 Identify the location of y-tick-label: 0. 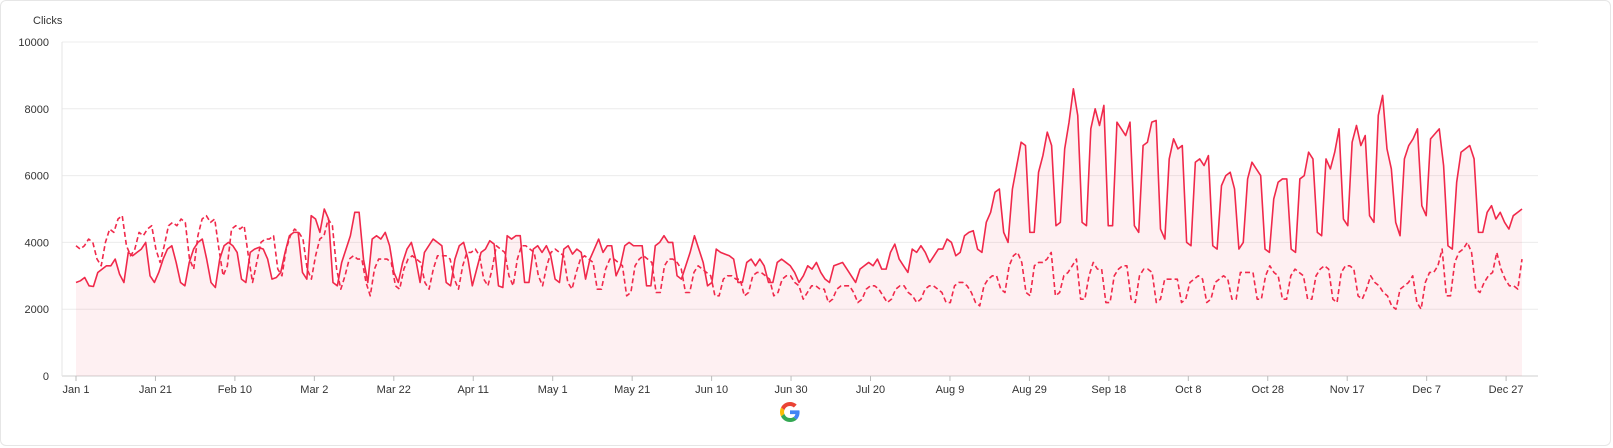
(46, 377).